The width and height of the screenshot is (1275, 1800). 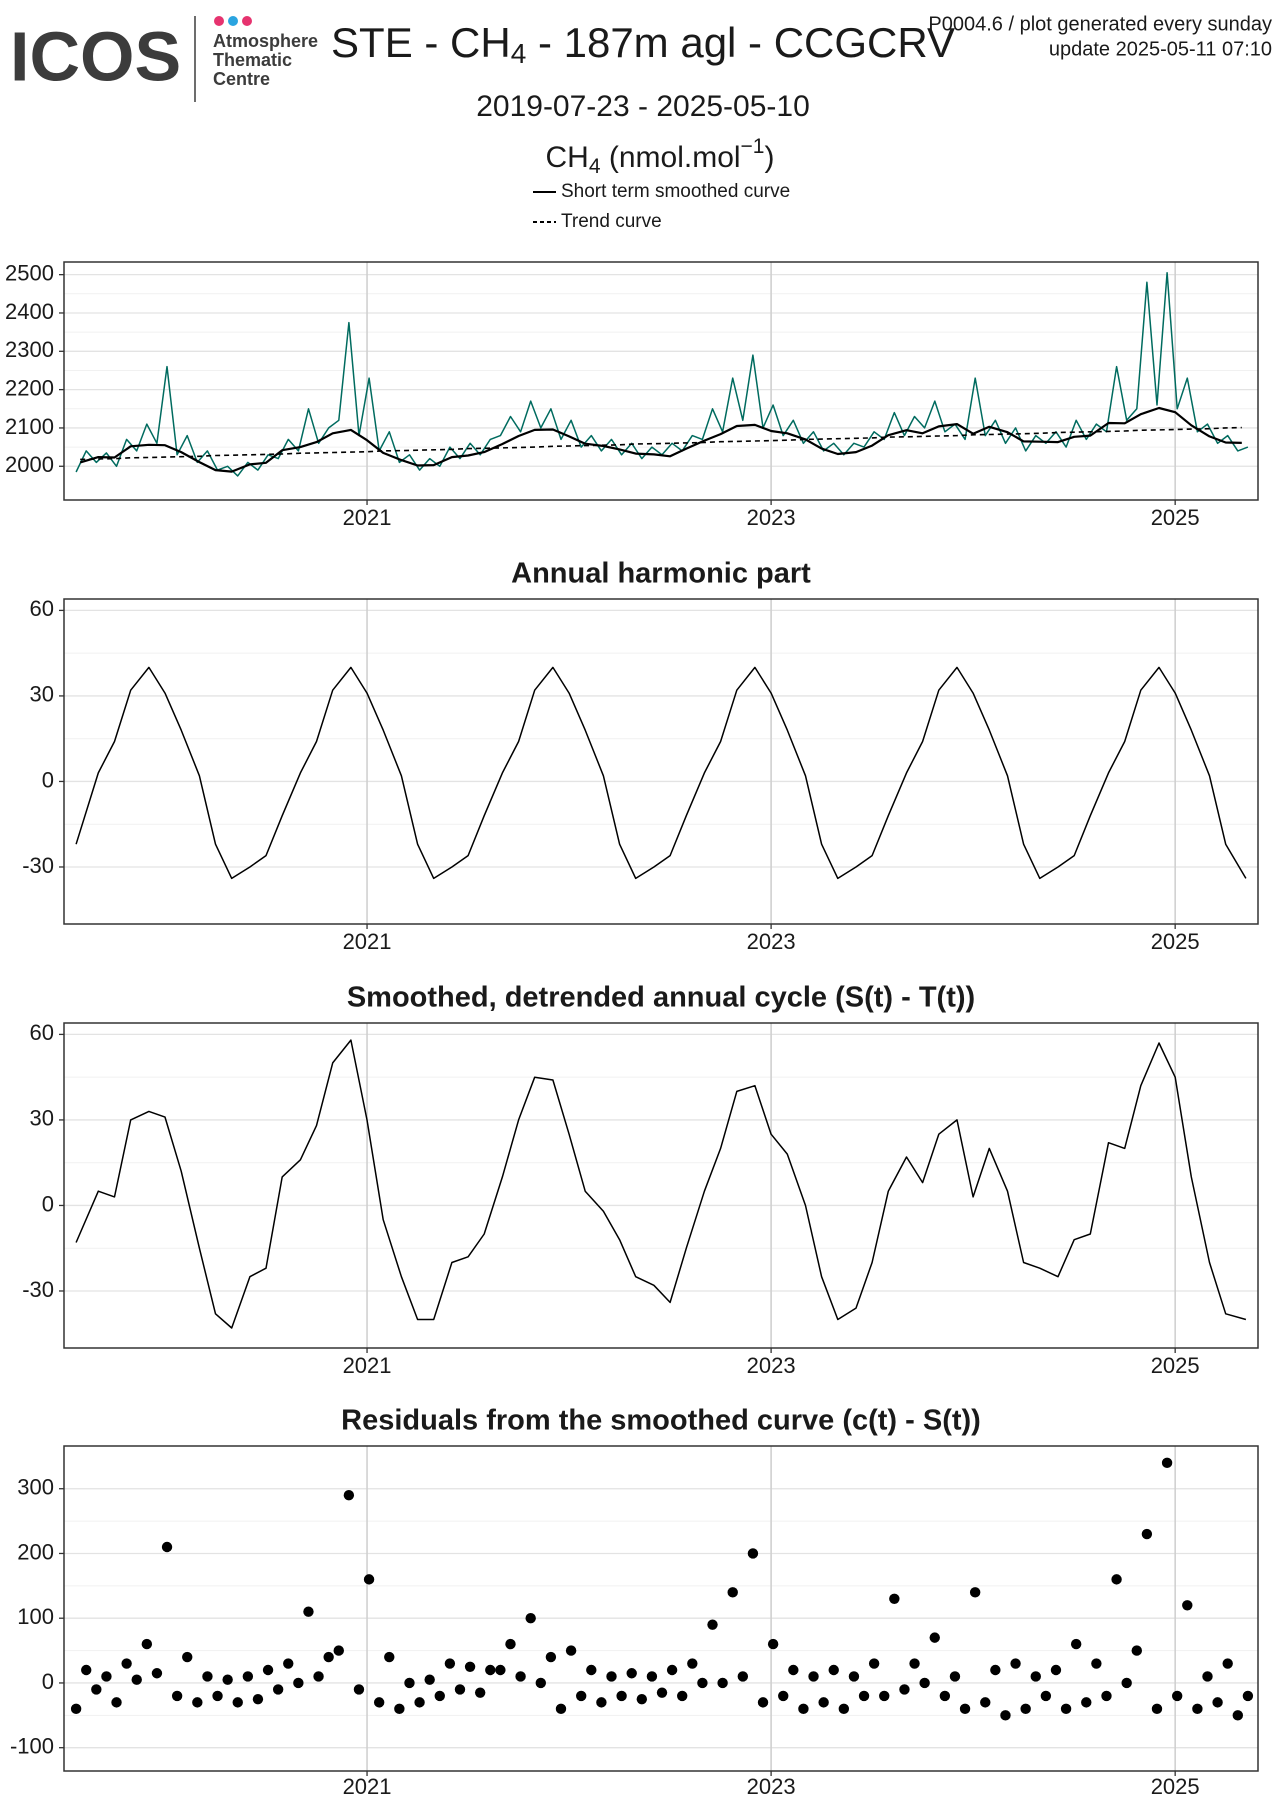 I want to click on y-tick-label: 60, so click(x=42, y=1032).